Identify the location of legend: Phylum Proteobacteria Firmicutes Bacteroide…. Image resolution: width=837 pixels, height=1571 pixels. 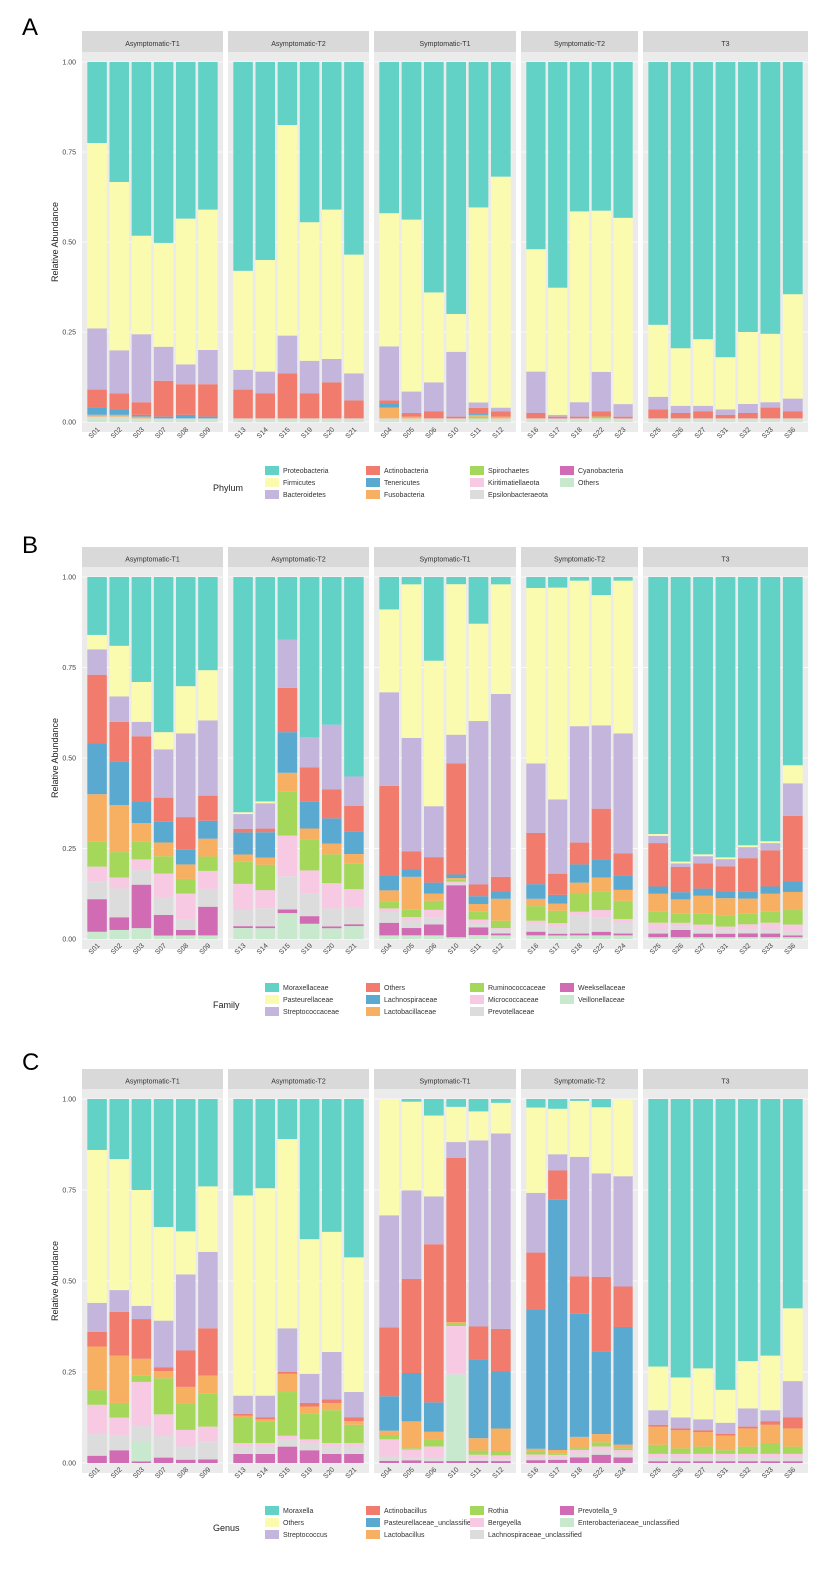
(418, 482).